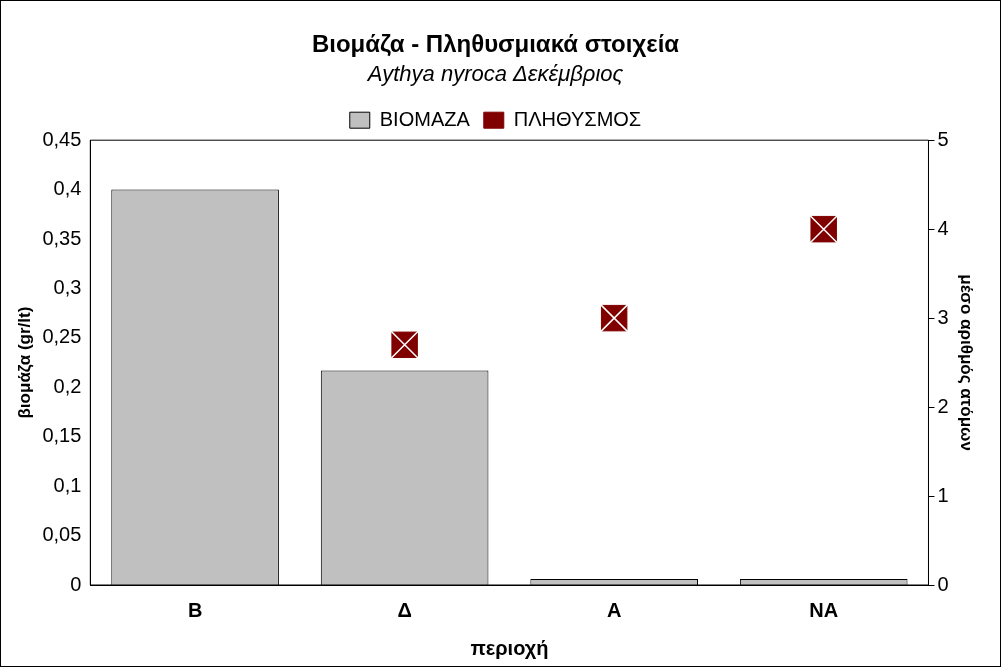 The height and width of the screenshot is (667, 1001). Describe the element at coordinates (62, 534) in the screenshot. I see `y-tick-label: 0,05` at that location.